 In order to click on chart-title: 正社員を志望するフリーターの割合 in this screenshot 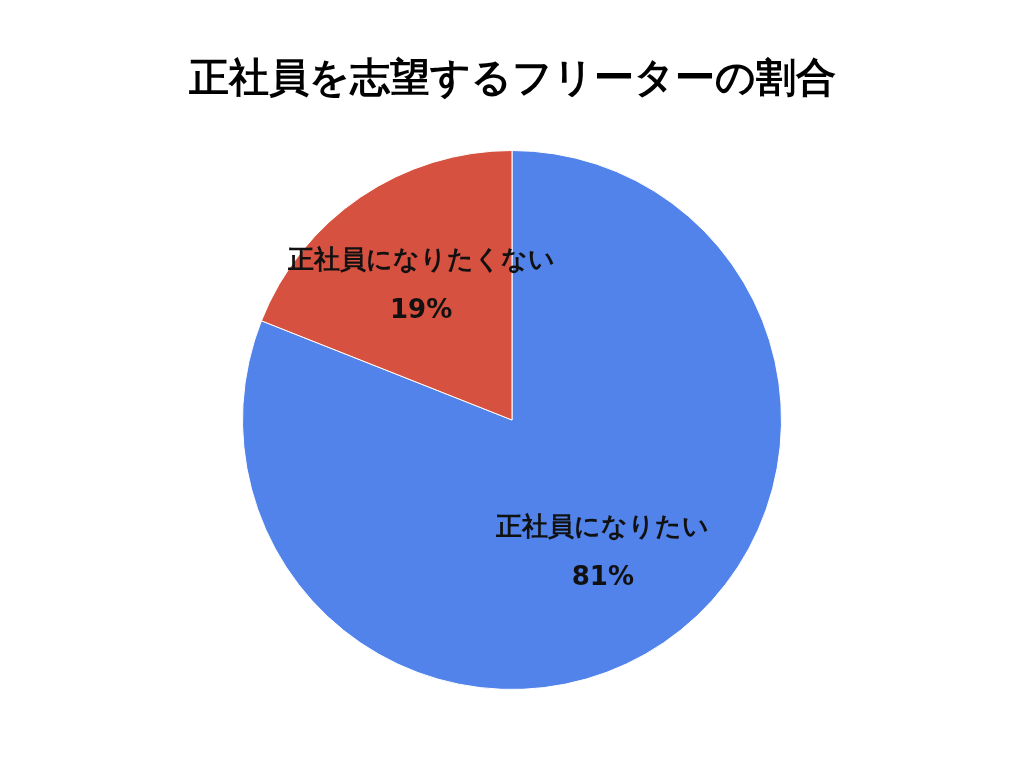, I will do `click(512, 77)`.